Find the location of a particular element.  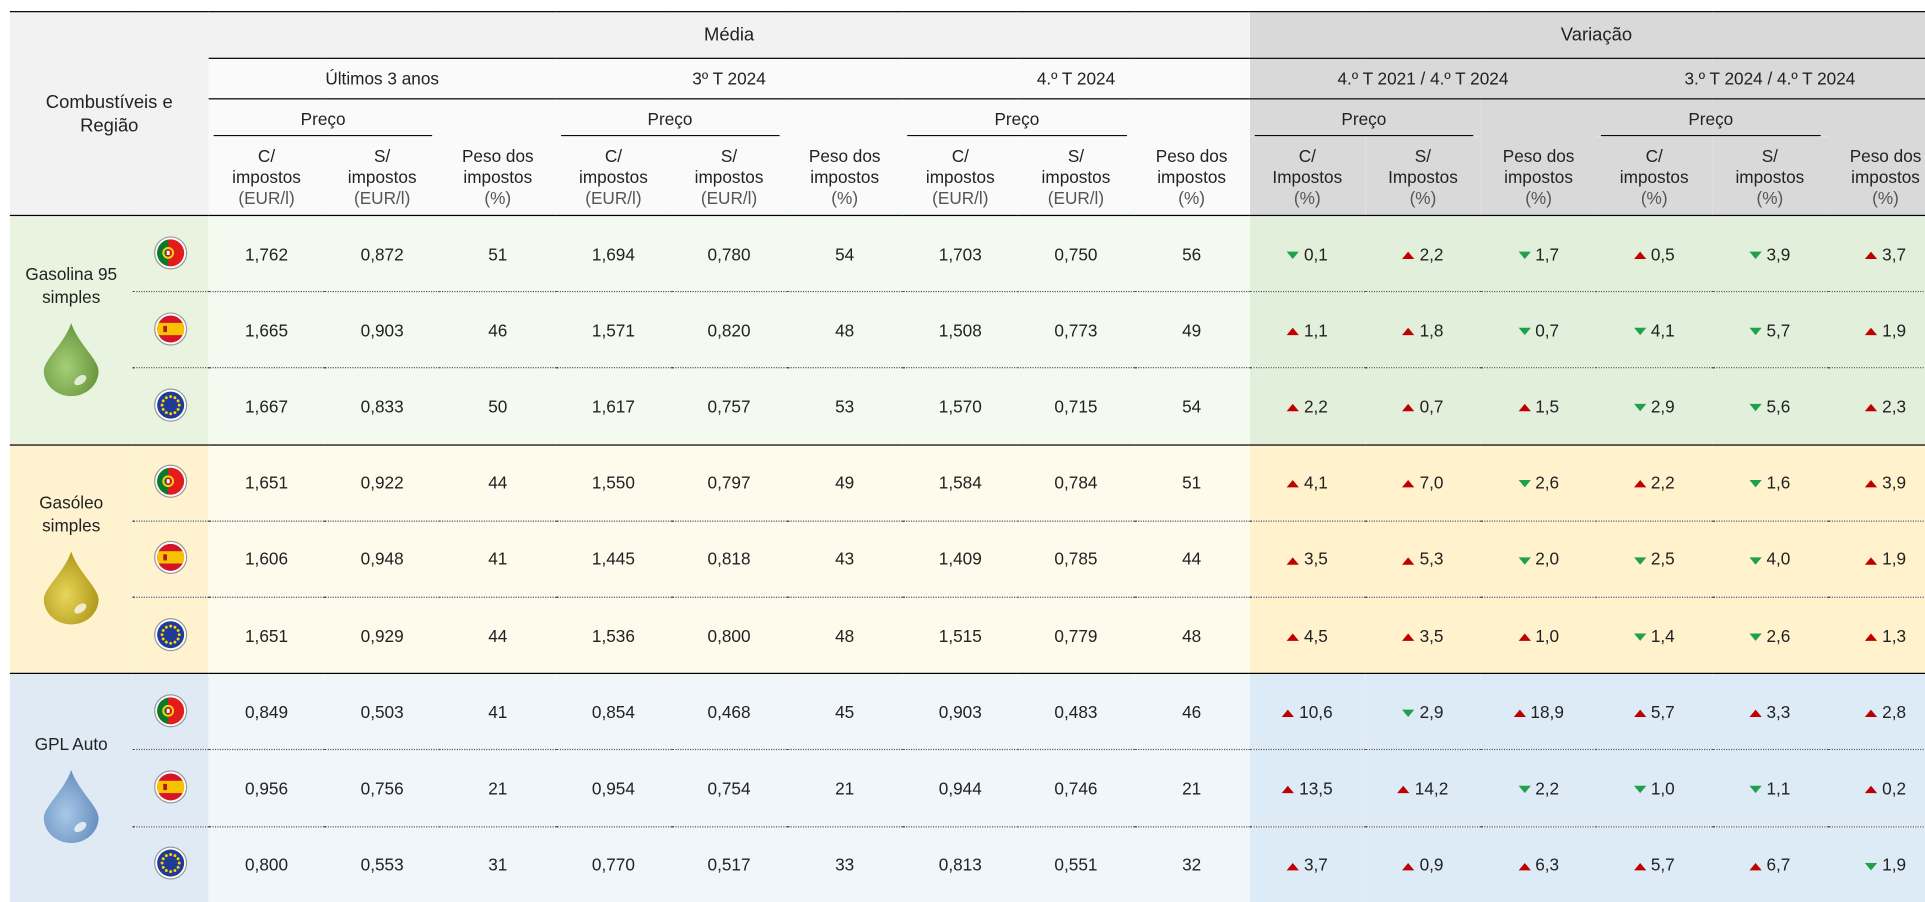

value-cell: 0,715 is located at coordinates (1076, 406).